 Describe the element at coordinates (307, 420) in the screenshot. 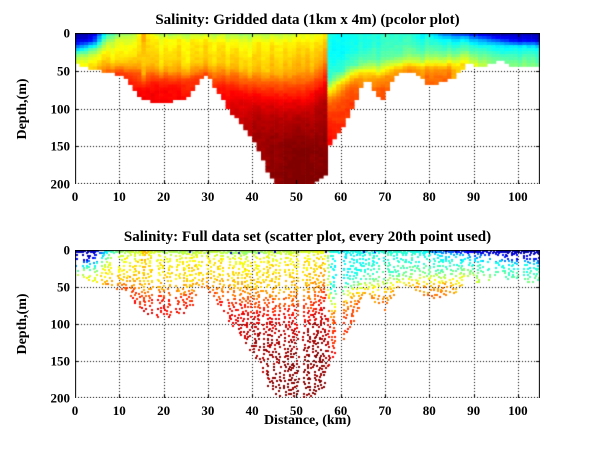

I see `x-axis-label: Distance, (km)` at that location.